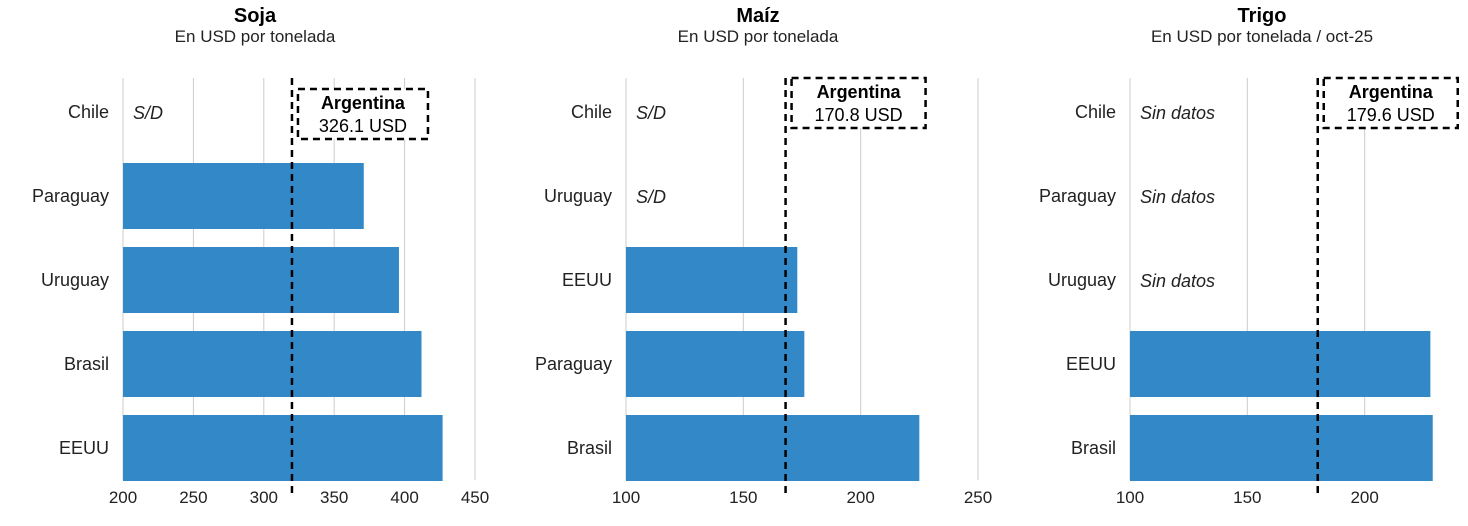 The height and width of the screenshot is (526, 1468). What do you see at coordinates (1391, 115) in the screenshot?
I see `reference-value-label: 179.6 USD` at bounding box center [1391, 115].